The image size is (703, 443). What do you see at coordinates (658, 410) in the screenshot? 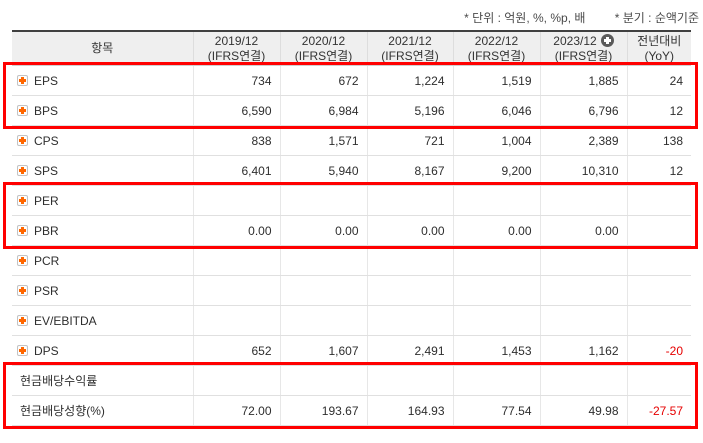
I see `cell-value: -27.57` at bounding box center [658, 410].